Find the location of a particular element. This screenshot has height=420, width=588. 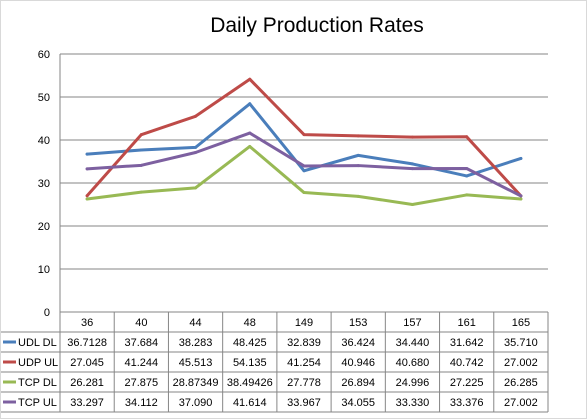

data-label-tcp-dl-8: 26.285 is located at coordinates (521, 383).